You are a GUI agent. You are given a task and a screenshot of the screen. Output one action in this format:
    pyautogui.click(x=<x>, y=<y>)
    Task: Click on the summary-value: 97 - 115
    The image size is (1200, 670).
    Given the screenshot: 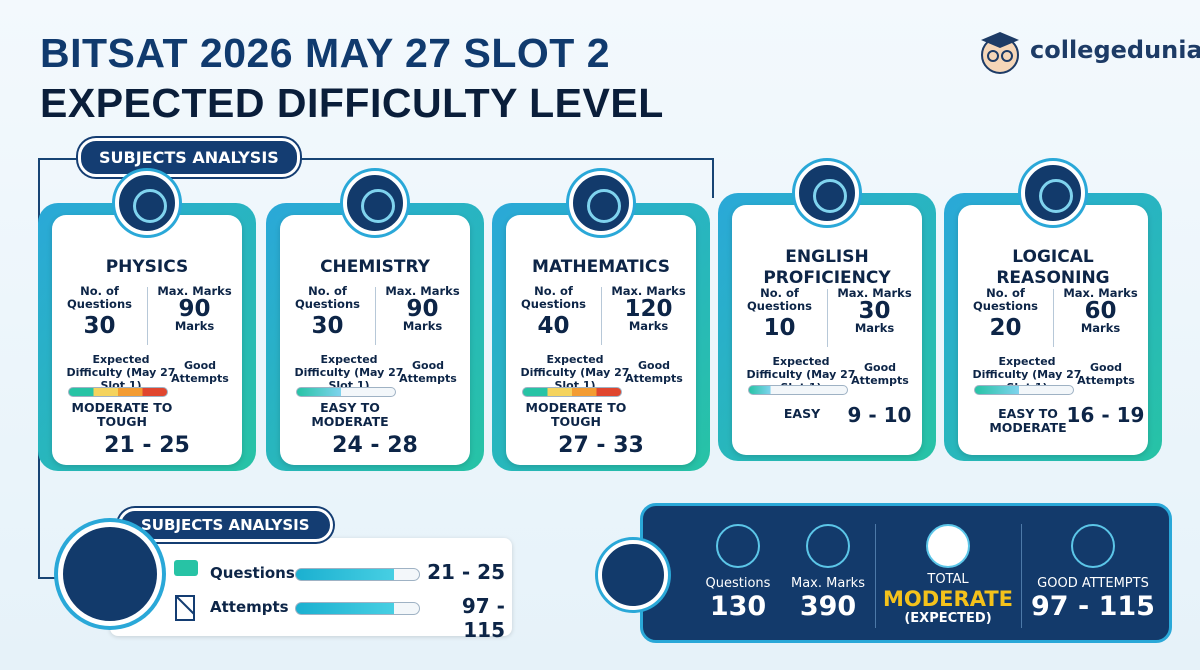 What is the action you would take?
    pyautogui.click(x=483, y=618)
    